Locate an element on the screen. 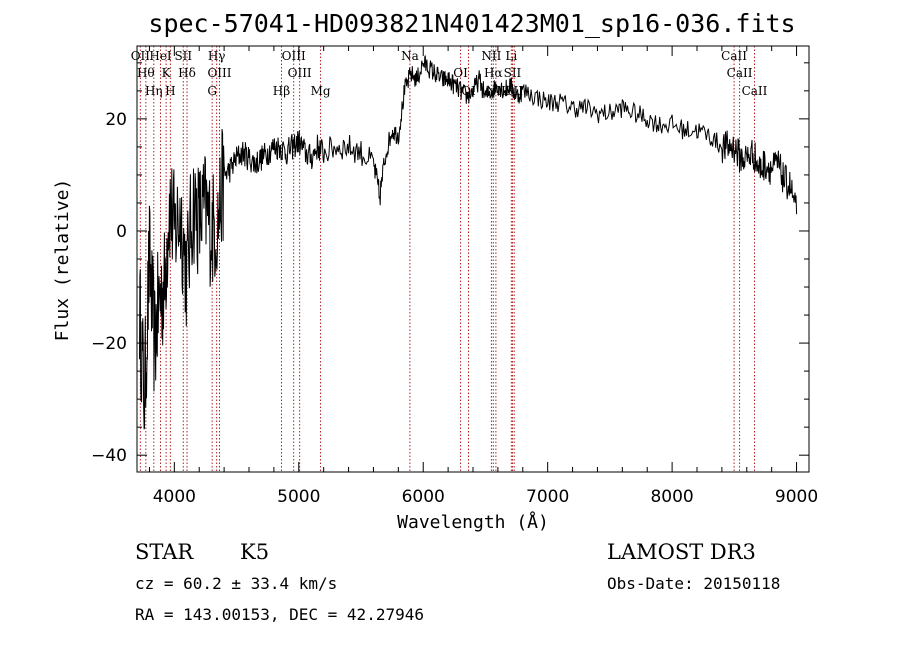  x-tick-label: 5000 is located at coordinates (298, 497).